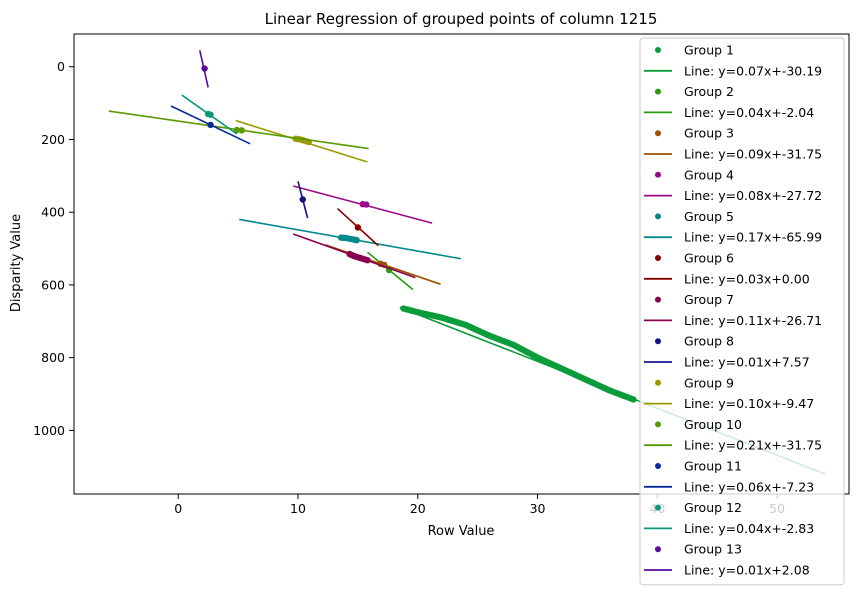 Image resolution: width=859 pixels, height=602 pixels. What do you see at coordinates (709, 341) in the screenshot?
I see `group-8-legend-label: Group 8` at bounding box center [709, 341].